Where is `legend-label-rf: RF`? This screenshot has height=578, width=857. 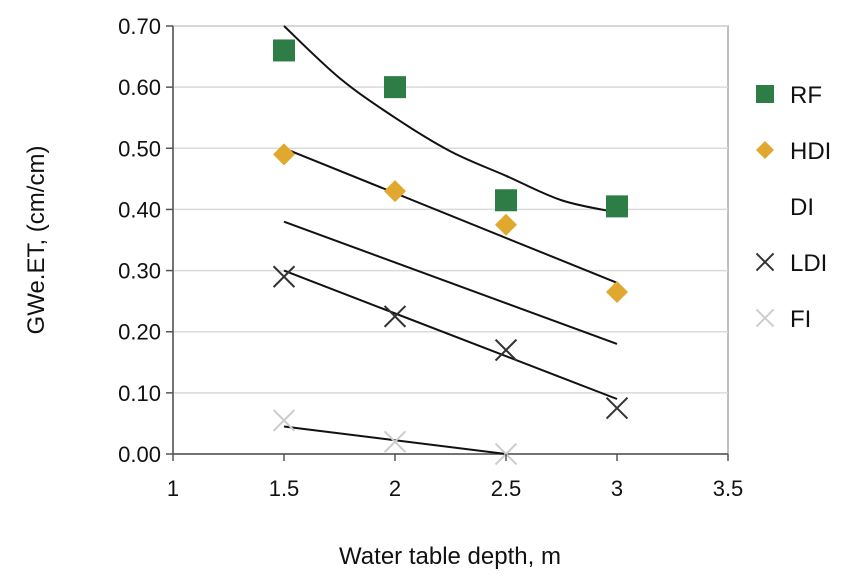
legend-label-rf: RF is located at coordinates (806, 95).